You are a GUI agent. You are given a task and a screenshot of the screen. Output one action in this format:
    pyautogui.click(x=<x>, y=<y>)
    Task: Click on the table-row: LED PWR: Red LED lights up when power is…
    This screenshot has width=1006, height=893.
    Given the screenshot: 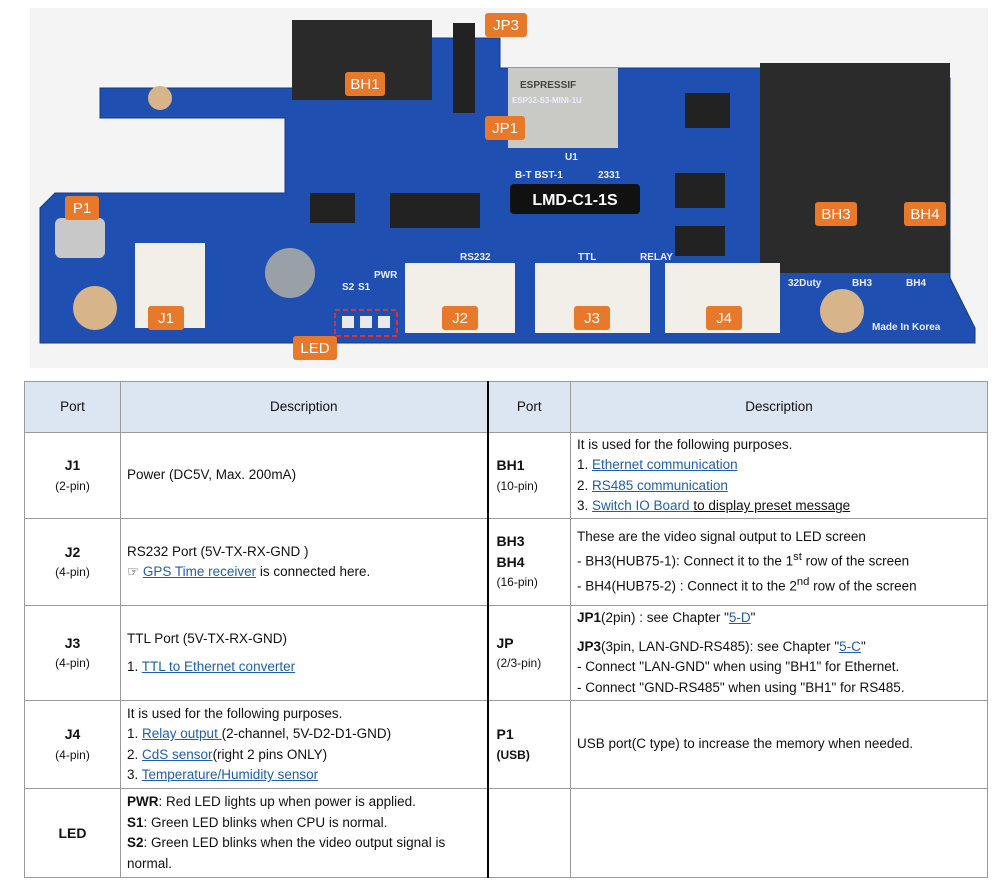 What is the action you would take?
    pyautogui.click(x=506, y=833)
    